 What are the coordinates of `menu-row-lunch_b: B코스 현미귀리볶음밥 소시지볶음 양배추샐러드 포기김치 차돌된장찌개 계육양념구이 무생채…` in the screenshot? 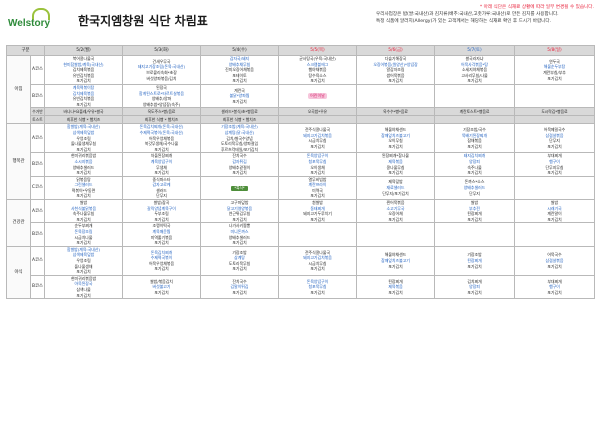 It's located at (301, 164).